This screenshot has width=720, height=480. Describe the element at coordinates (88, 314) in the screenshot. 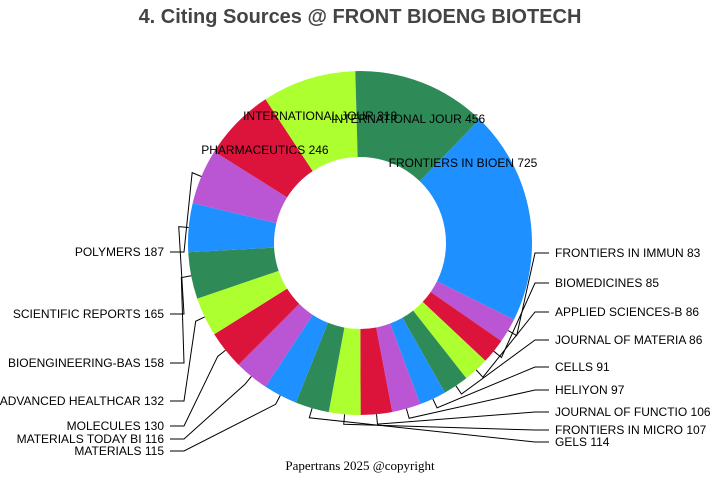

I see `slice-label-15: SCIENTIFIC REPORTS 165` at that location.